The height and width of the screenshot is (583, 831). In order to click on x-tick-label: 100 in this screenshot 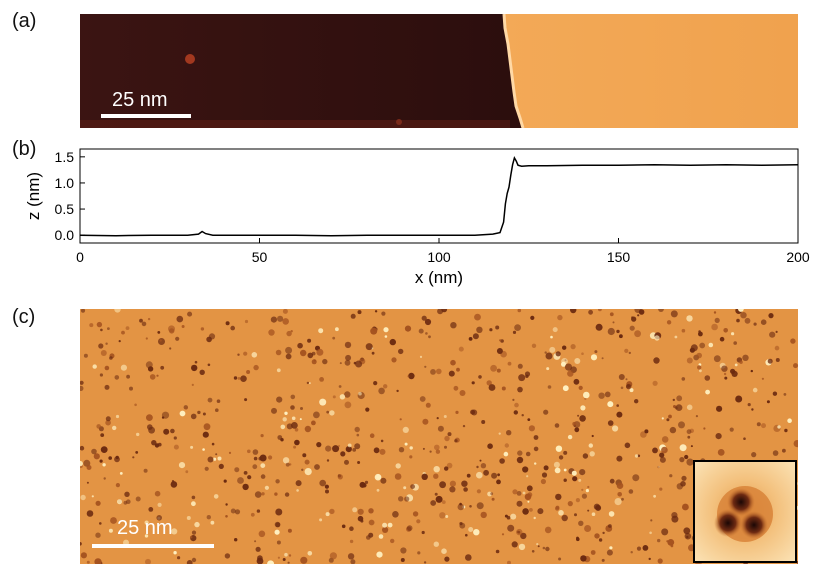, I will do `click(439, 257)`.